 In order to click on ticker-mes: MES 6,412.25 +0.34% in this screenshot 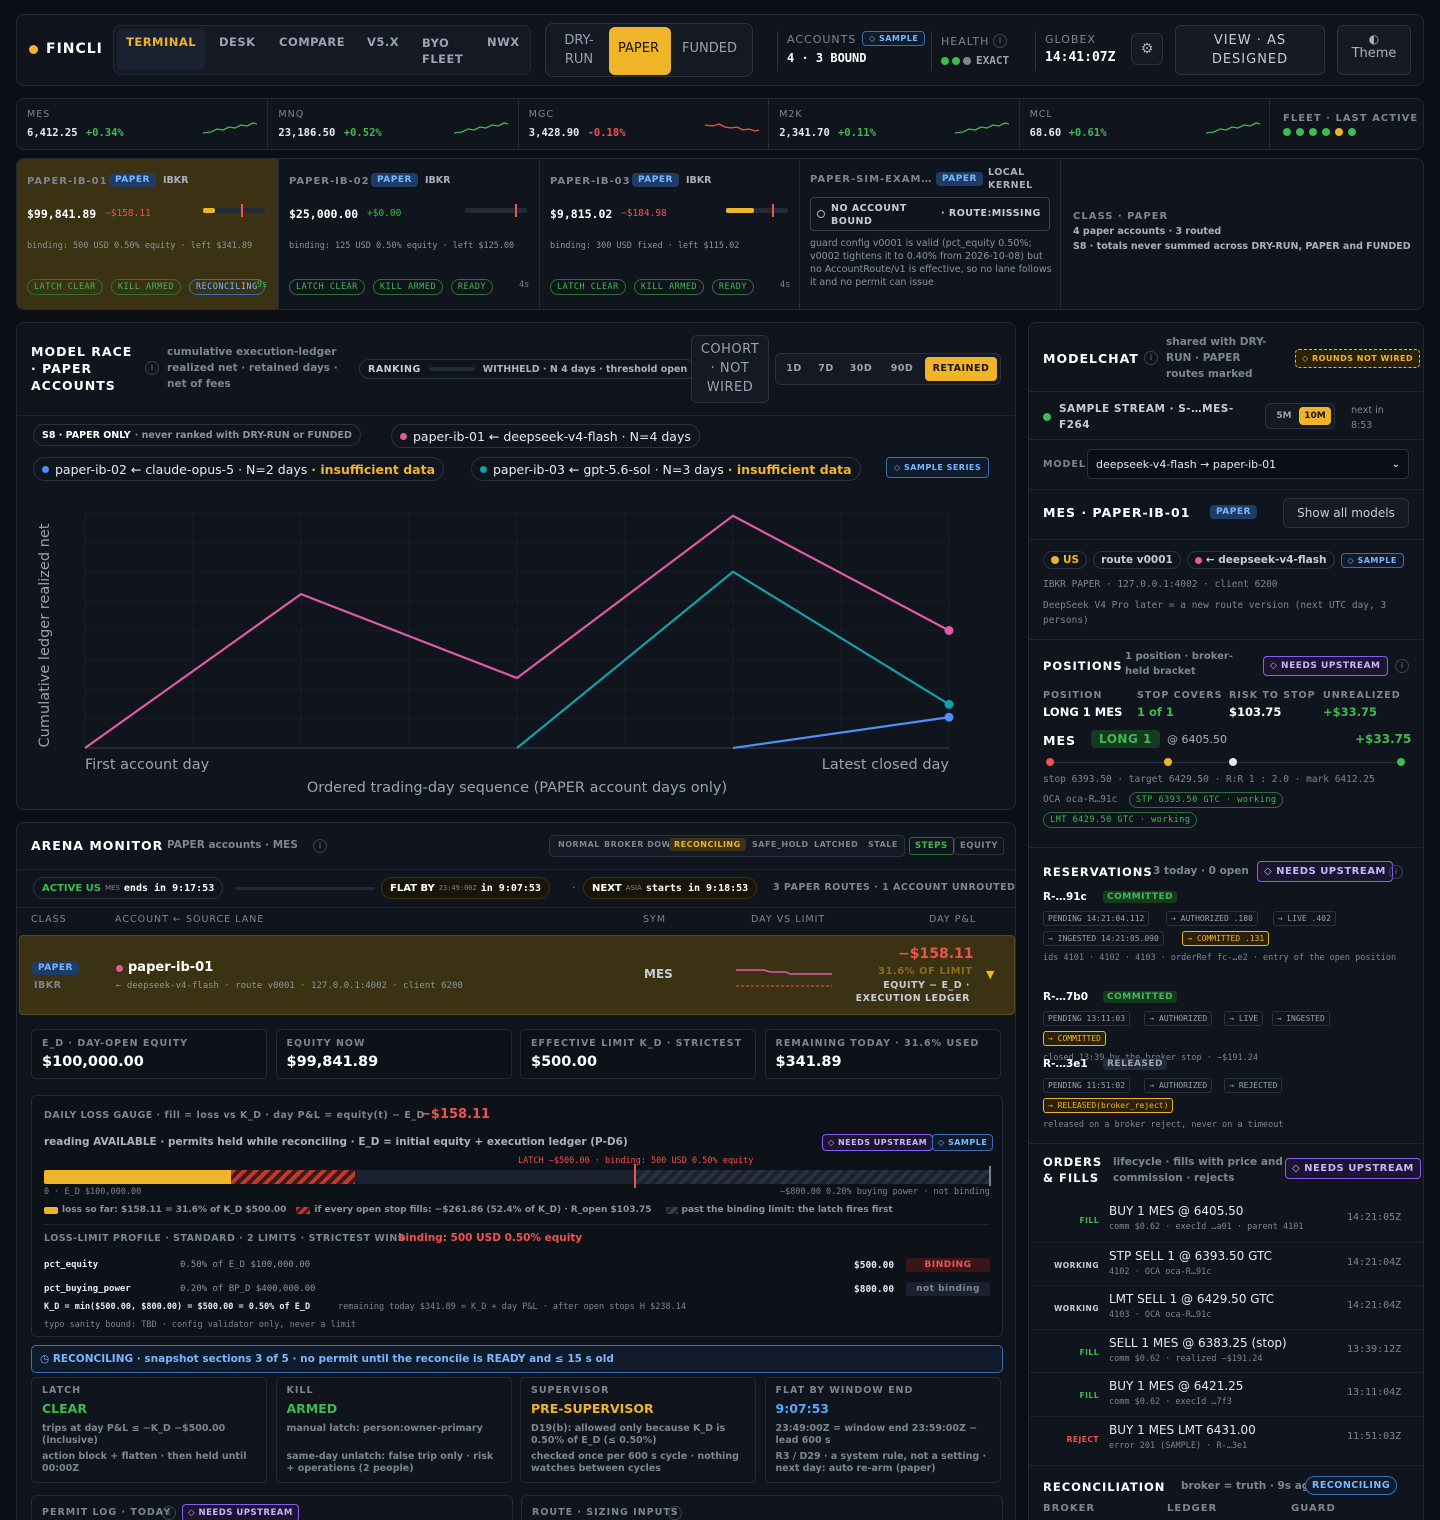, I will do `click(142, 124)`.